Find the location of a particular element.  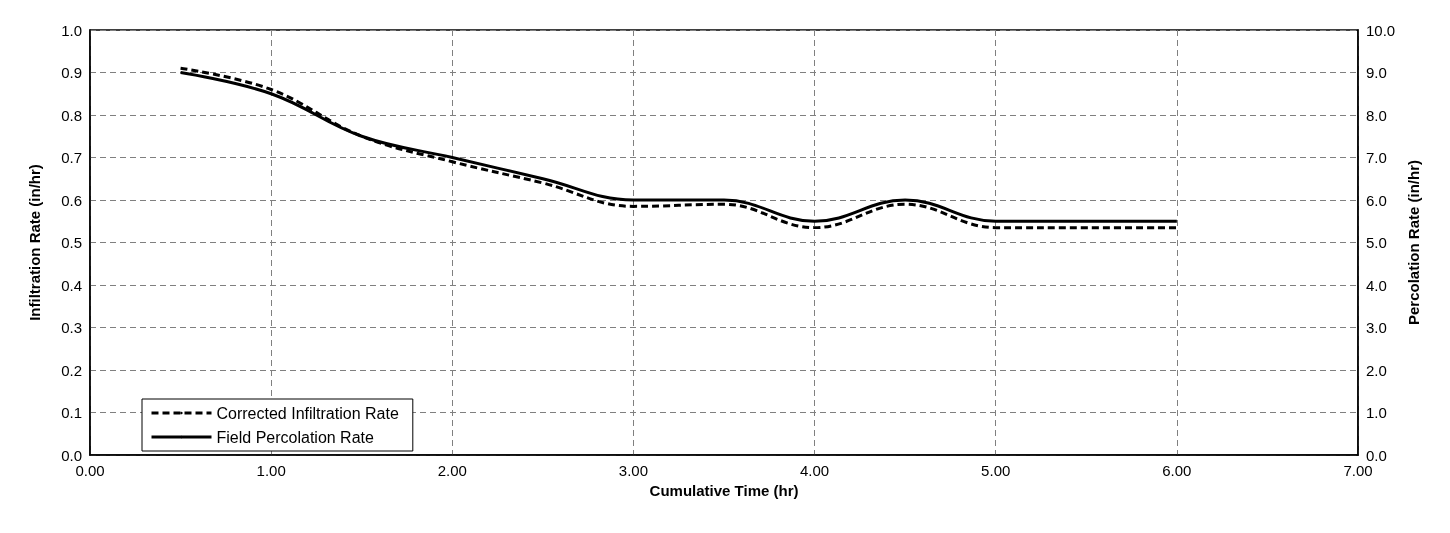

y2-tick-label: 9.0 is located at coordinates (1376, 72).